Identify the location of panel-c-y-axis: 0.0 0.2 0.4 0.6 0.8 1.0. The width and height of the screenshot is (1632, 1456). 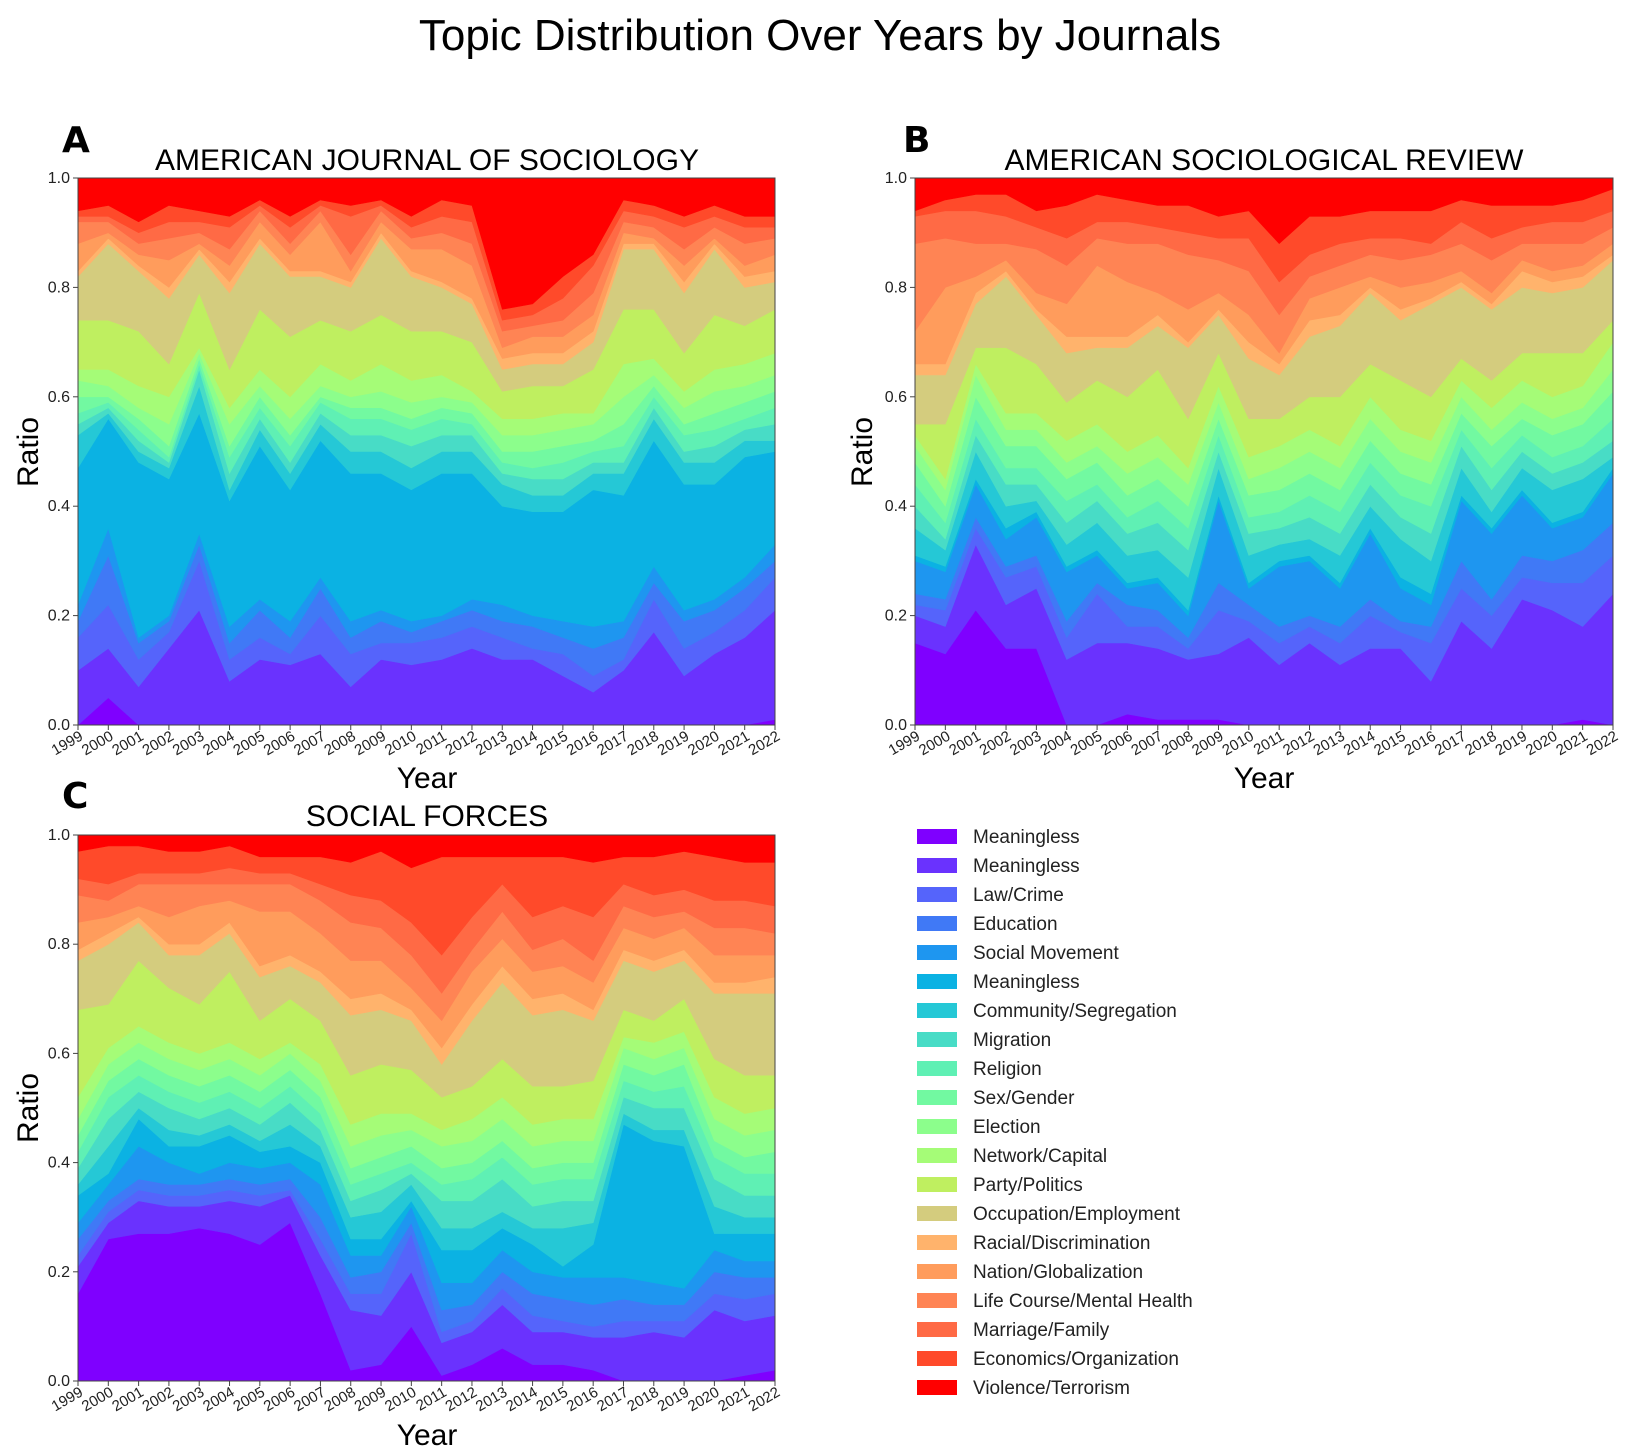
(63, 1108).